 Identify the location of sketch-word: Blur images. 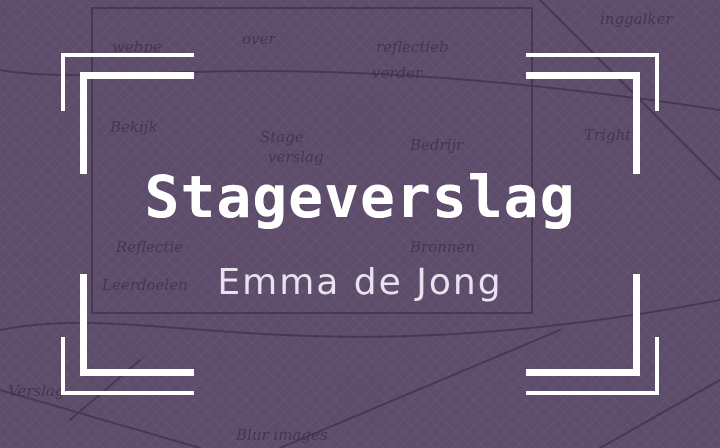
(281, 435).